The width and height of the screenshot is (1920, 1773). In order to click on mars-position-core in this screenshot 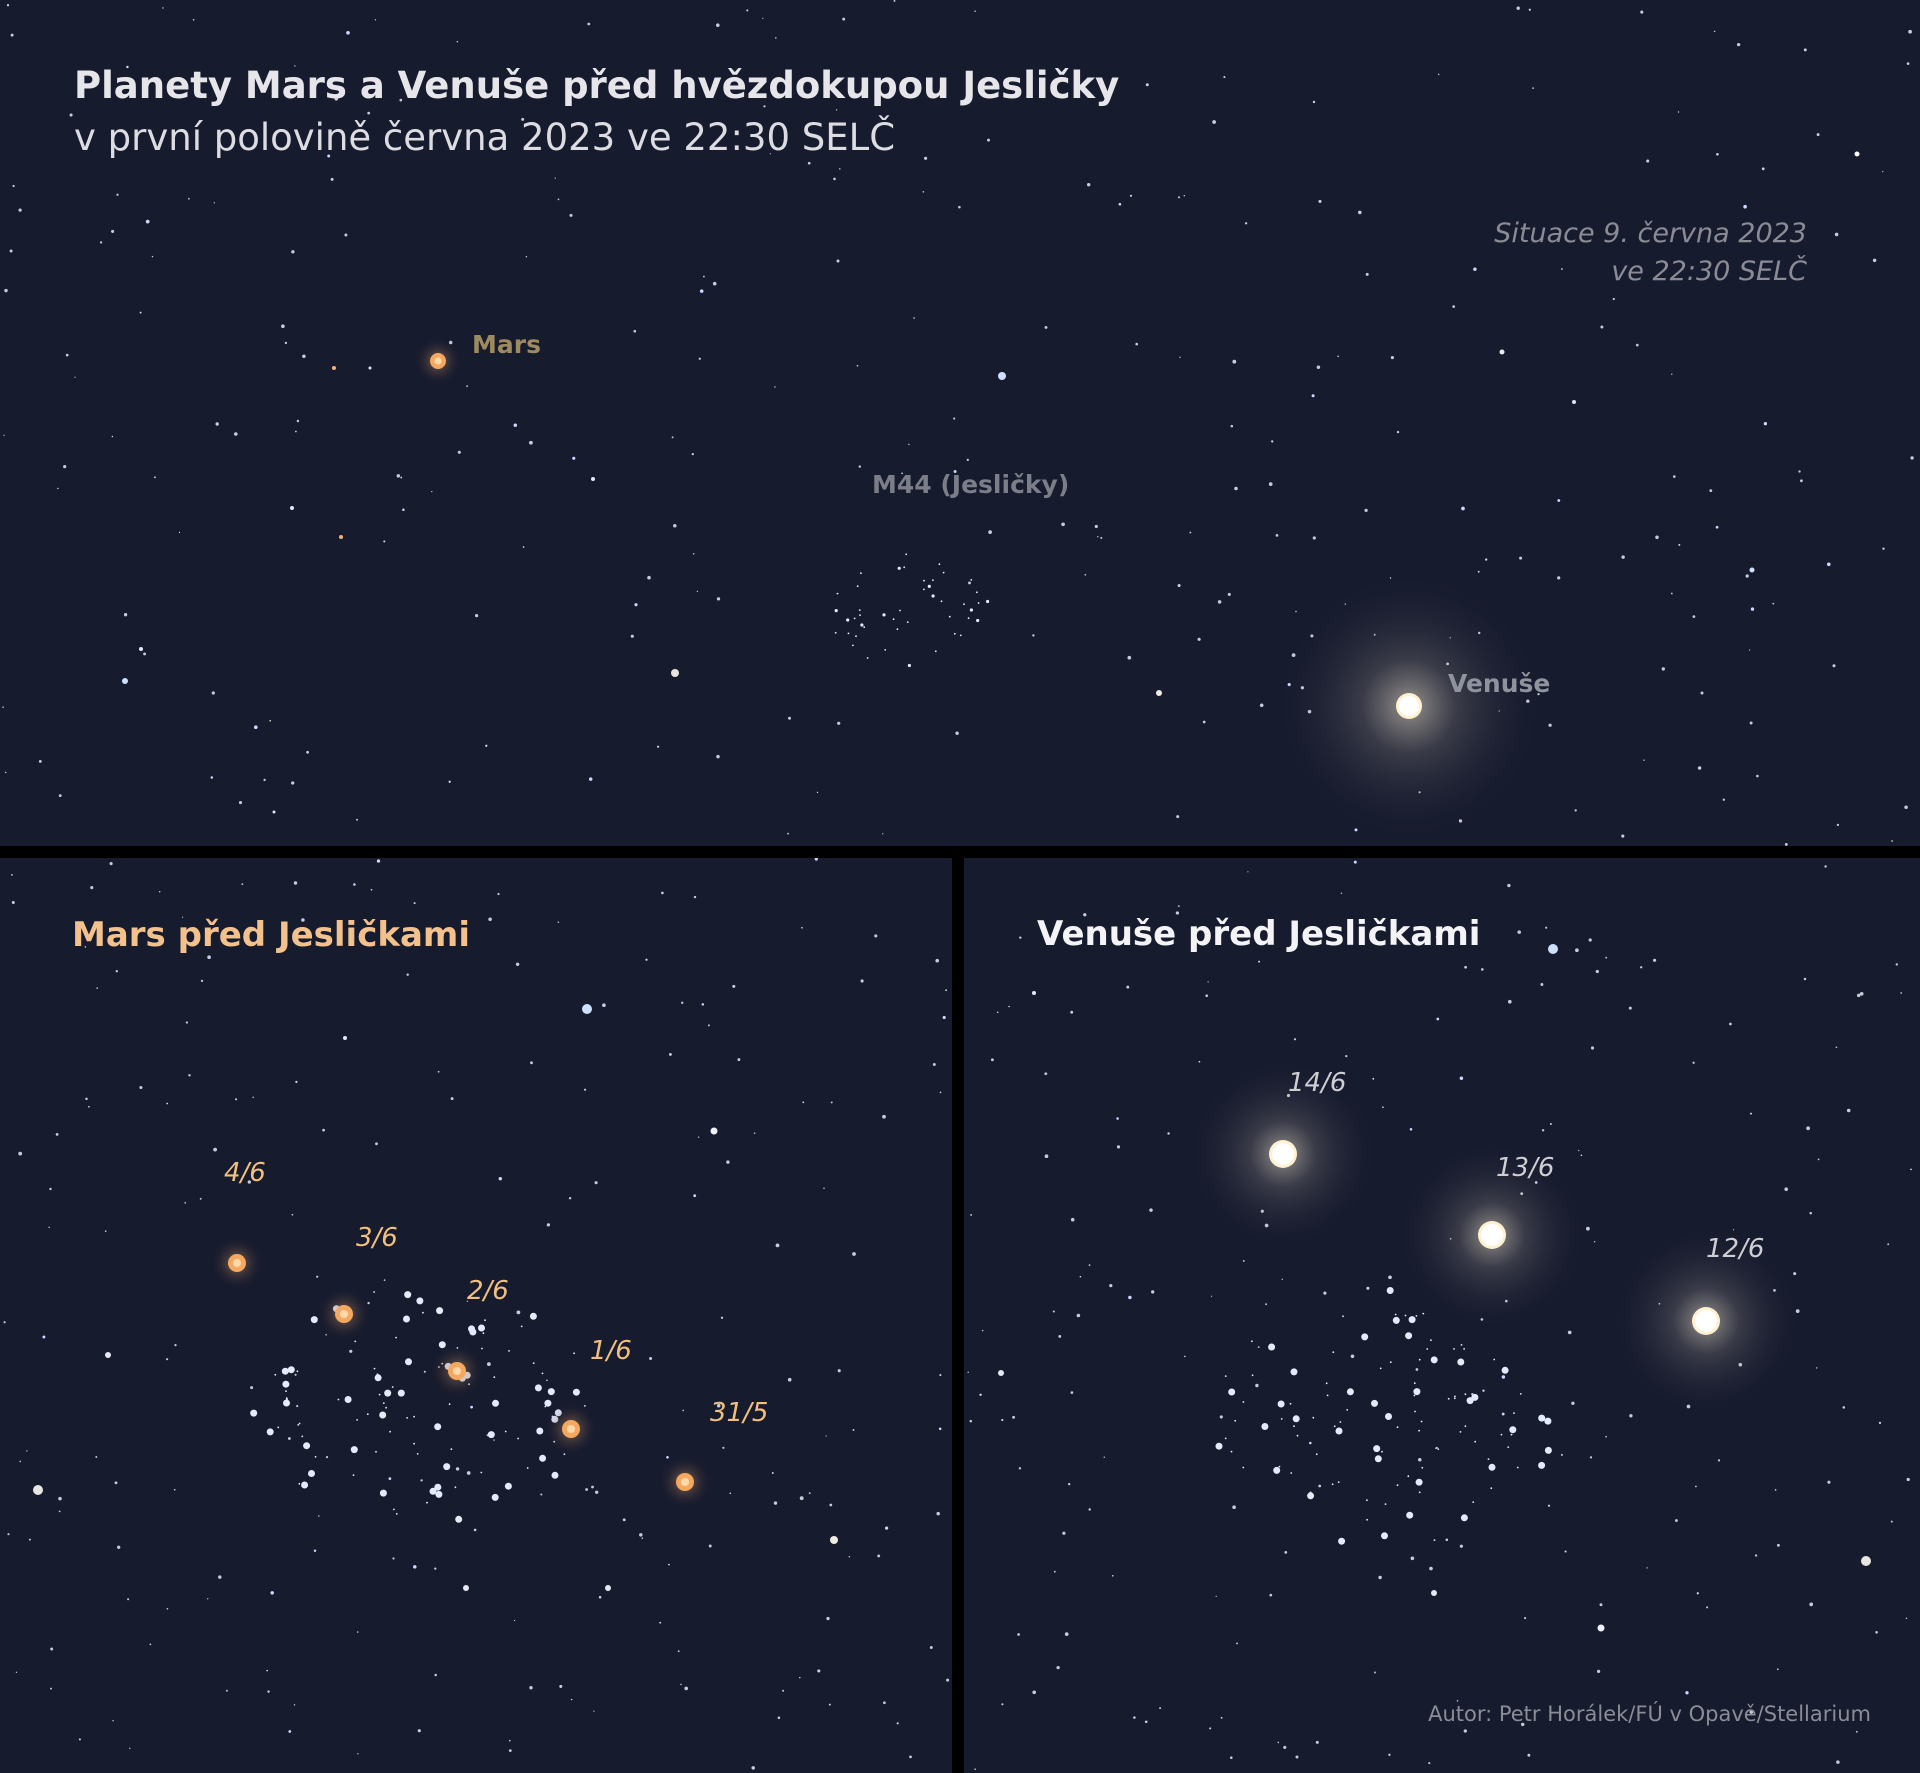, I will do `click(571, 1429)`.